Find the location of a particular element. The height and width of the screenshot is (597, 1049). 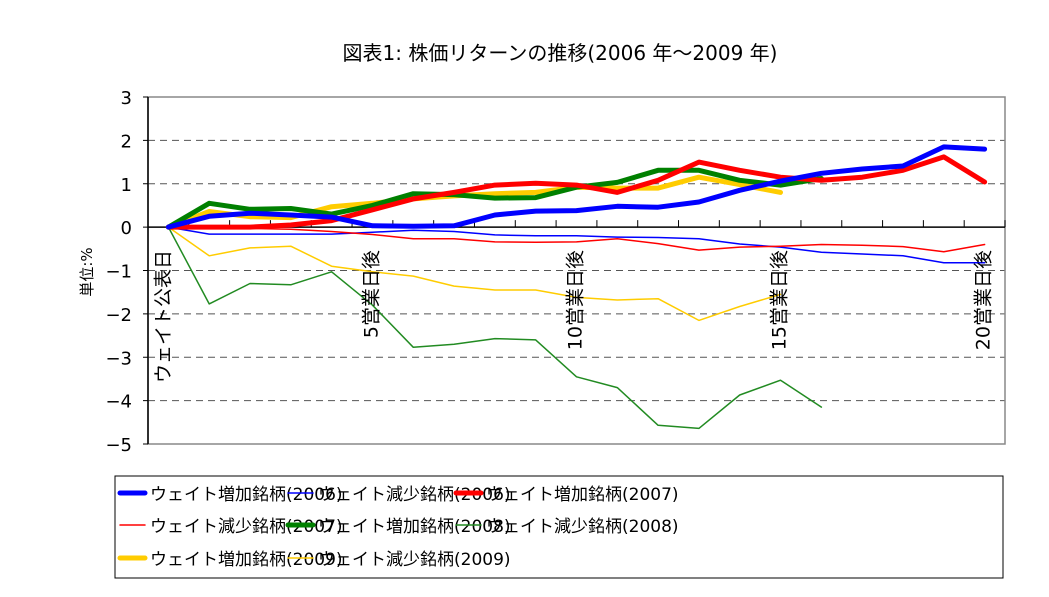

legend-label: ウェイト減少銘柄(2007) is located at coordinates (246, 527).